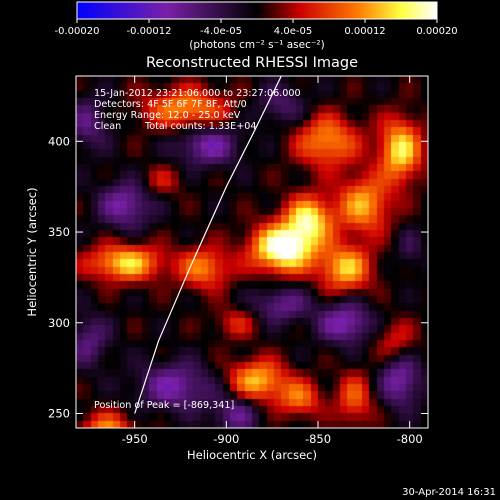 The width and height of the screenshot is (500, 500). What do you see at coordinates (149, 31) in the screenshot?
I see `colorbar-tick-label: -0.00012` at bounding box center [149, 31].